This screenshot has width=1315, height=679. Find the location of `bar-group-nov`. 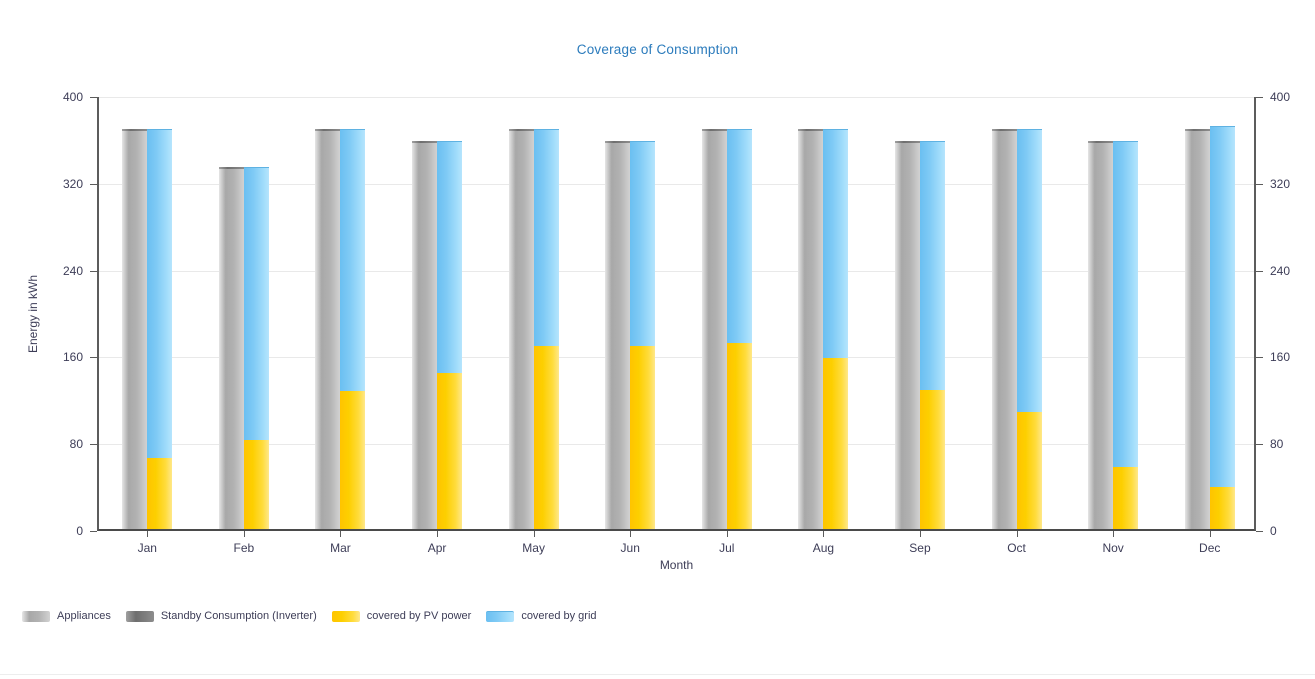

bar-group-nov is located at coordinates (1113, 312).